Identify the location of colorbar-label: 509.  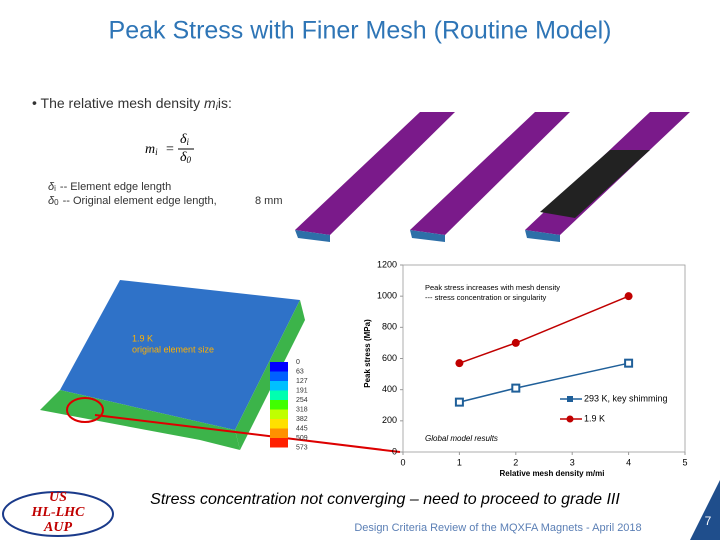
(302, 438).